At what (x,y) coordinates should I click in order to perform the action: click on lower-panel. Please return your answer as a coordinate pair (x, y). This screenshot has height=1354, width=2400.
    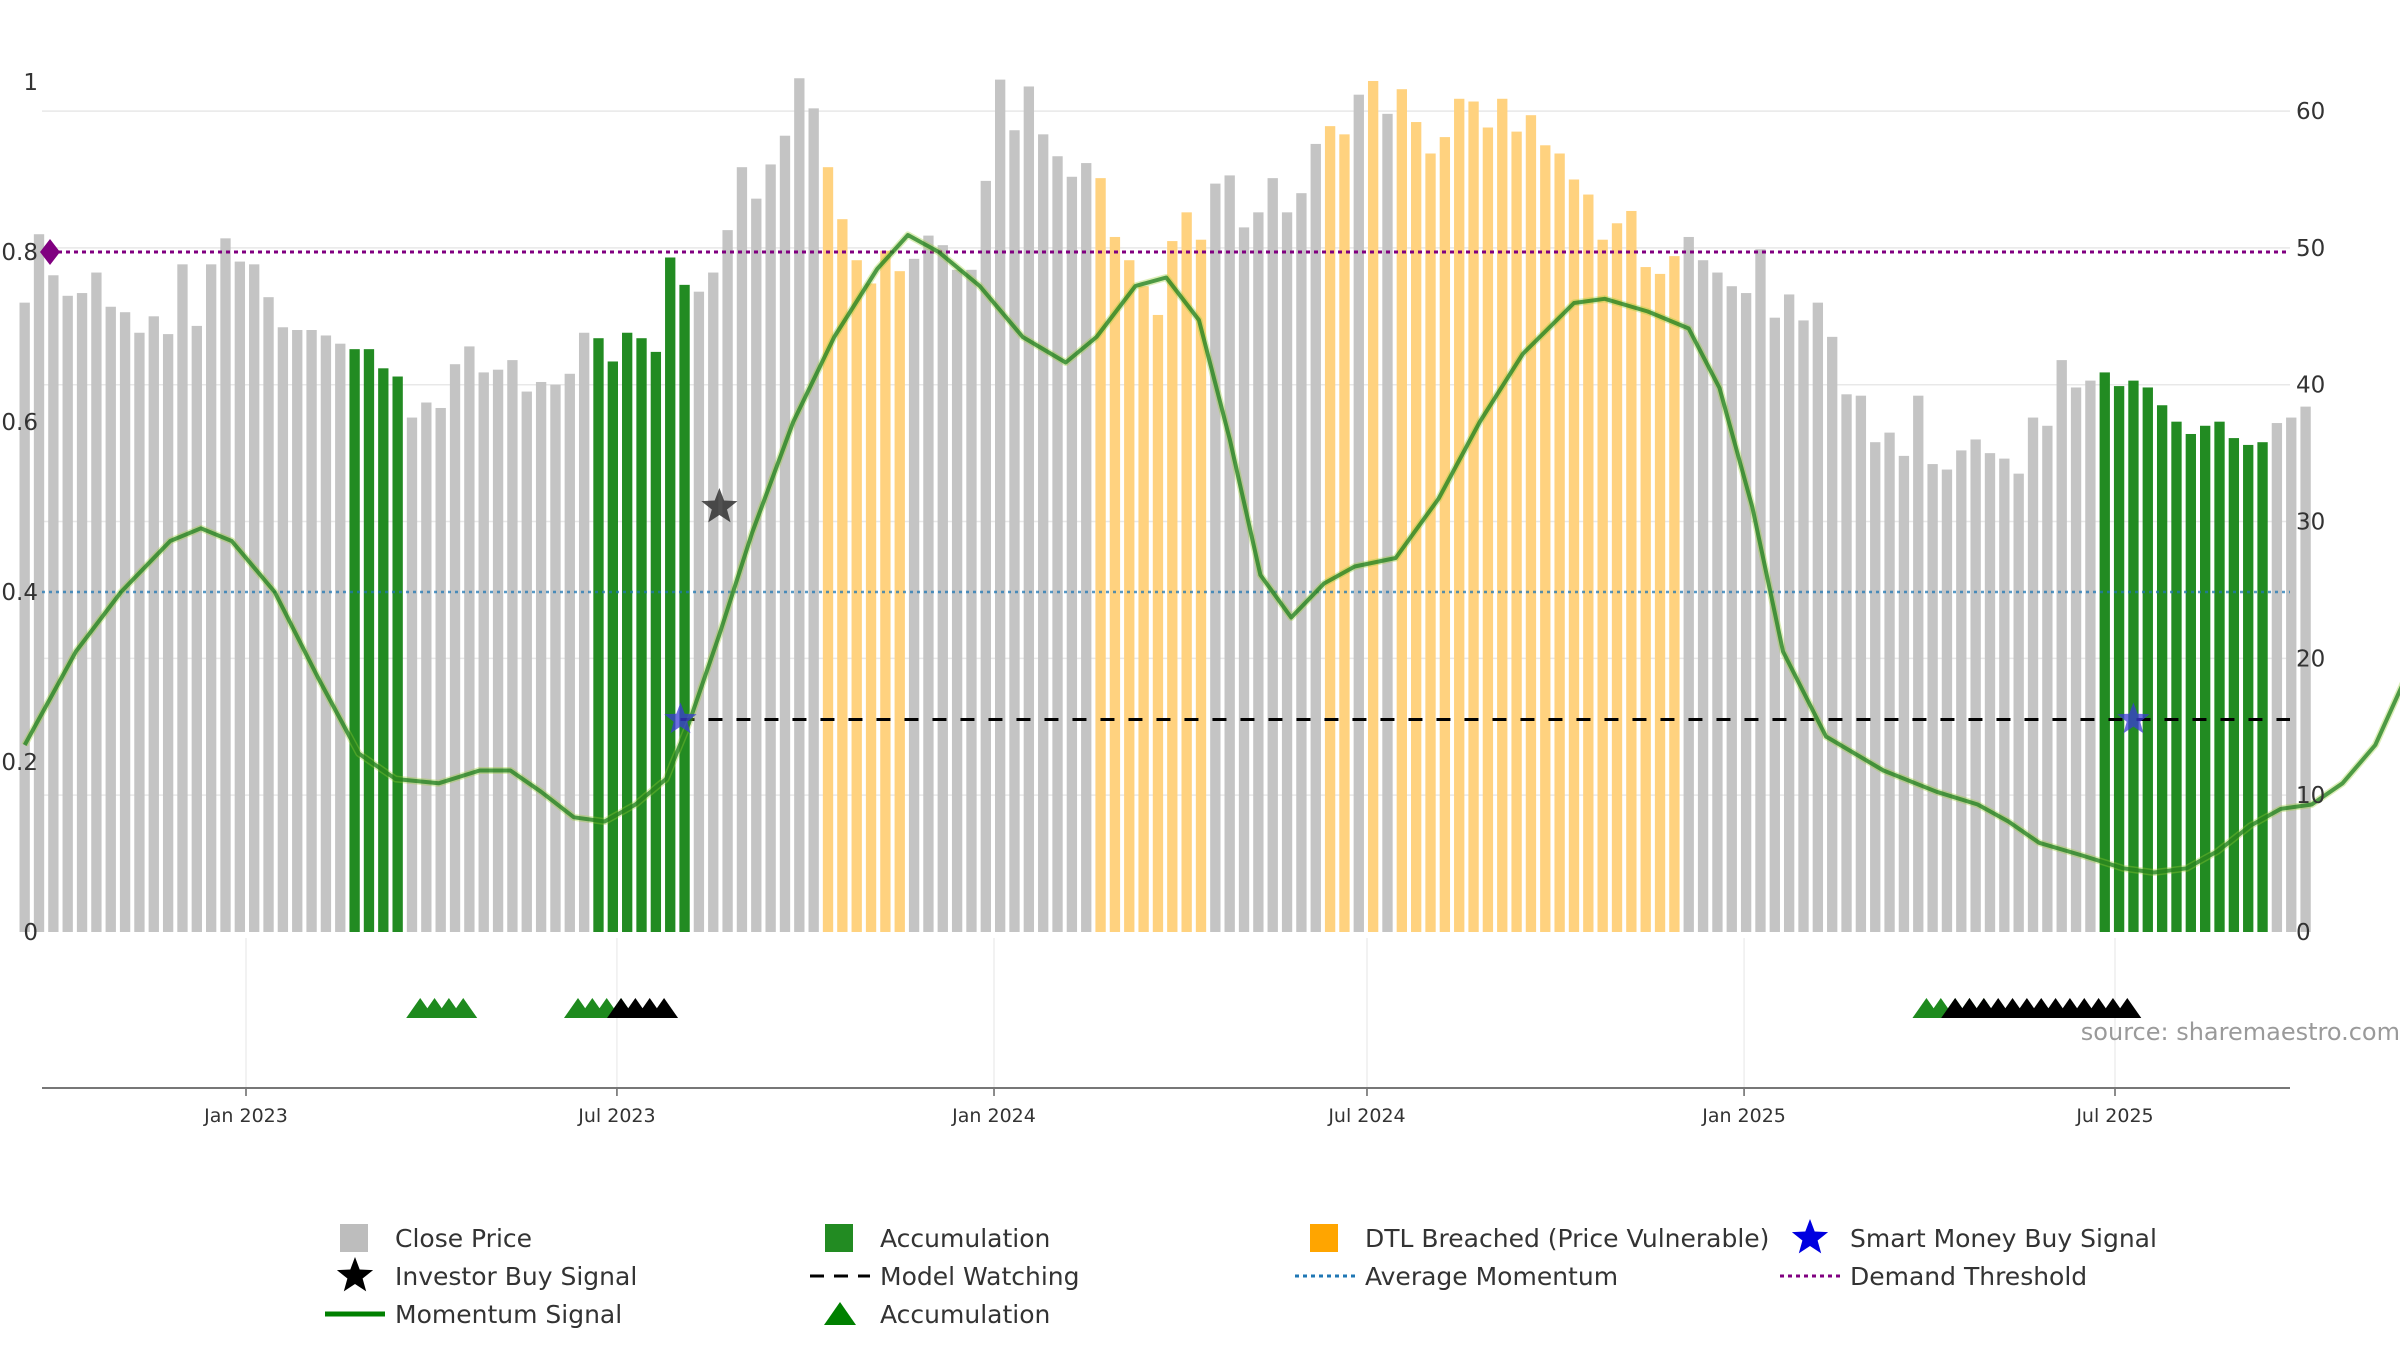
    Looking at the image, I should click on (1274, 1008).